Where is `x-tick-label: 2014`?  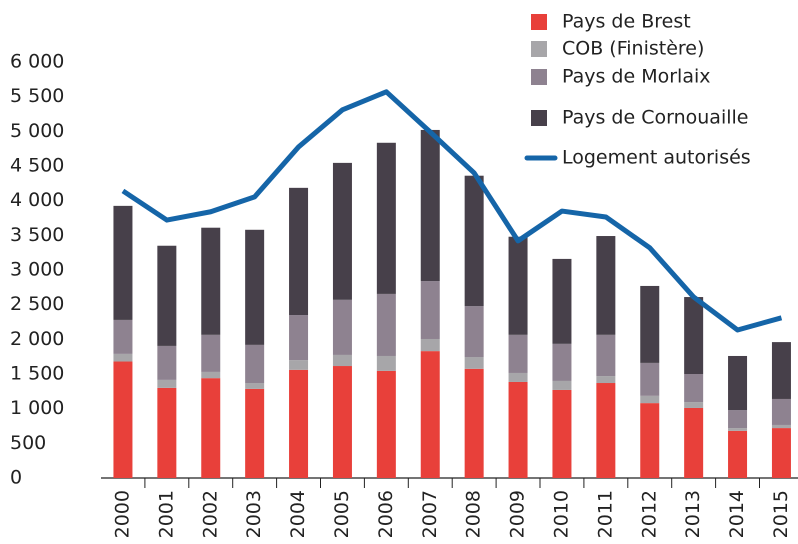
x-tick-label: 2014 is located at coordinates (737, 514).